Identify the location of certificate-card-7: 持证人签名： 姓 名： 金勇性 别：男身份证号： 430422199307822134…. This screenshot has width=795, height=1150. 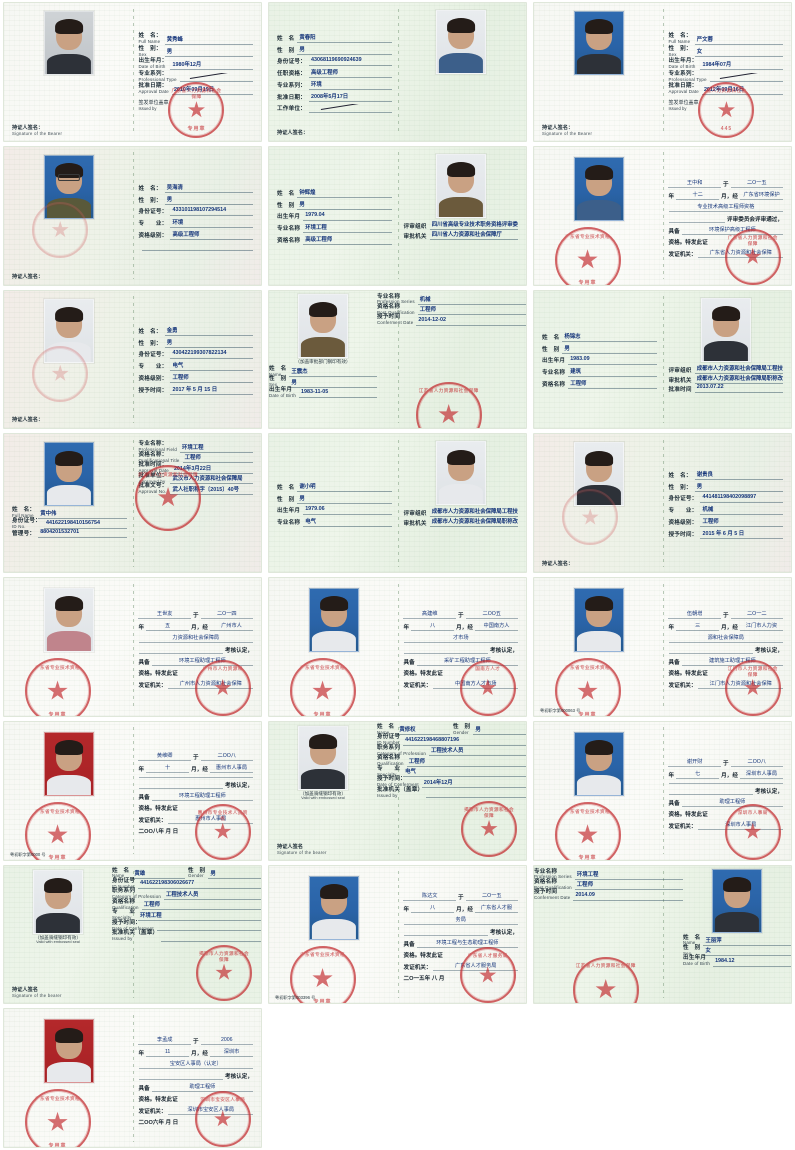
(132, 359).